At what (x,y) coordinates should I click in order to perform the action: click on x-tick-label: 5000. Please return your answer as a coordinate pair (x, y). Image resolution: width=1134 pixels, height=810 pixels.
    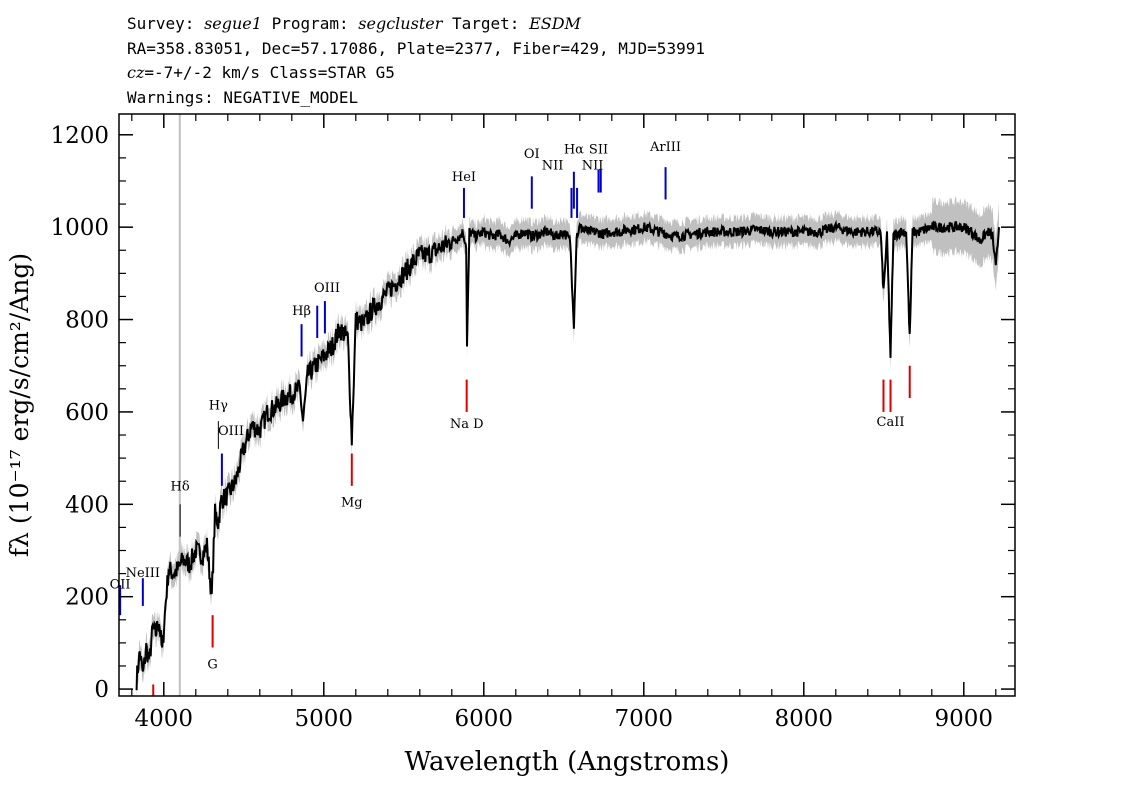
    Looking at the image, I should click on (324, 719).